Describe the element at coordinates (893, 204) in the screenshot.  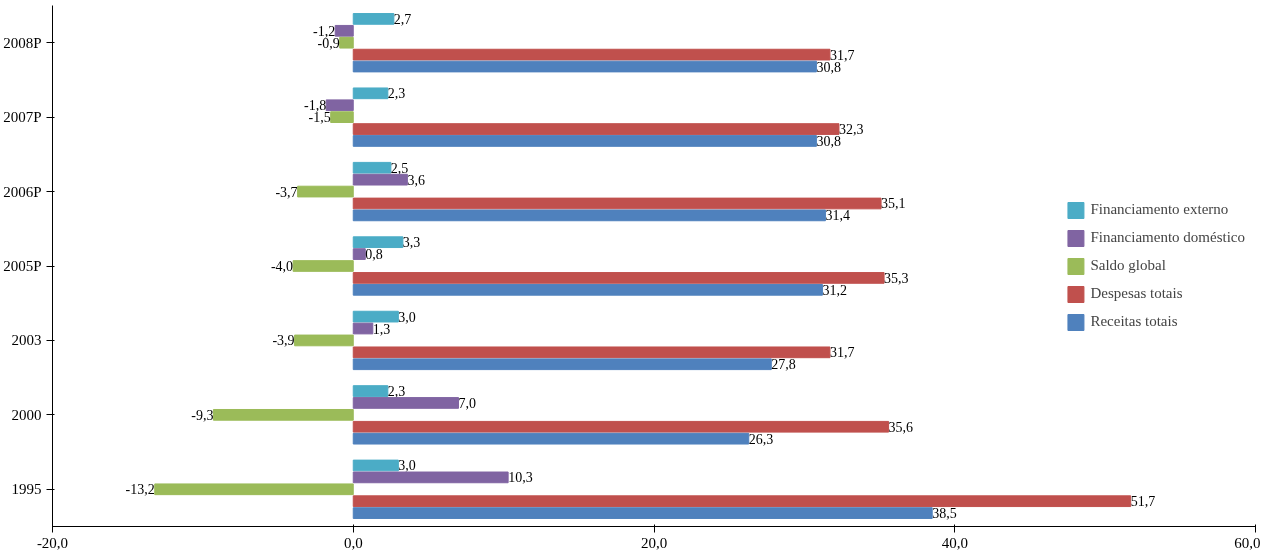
I see `data-label: 35,1` at that location.